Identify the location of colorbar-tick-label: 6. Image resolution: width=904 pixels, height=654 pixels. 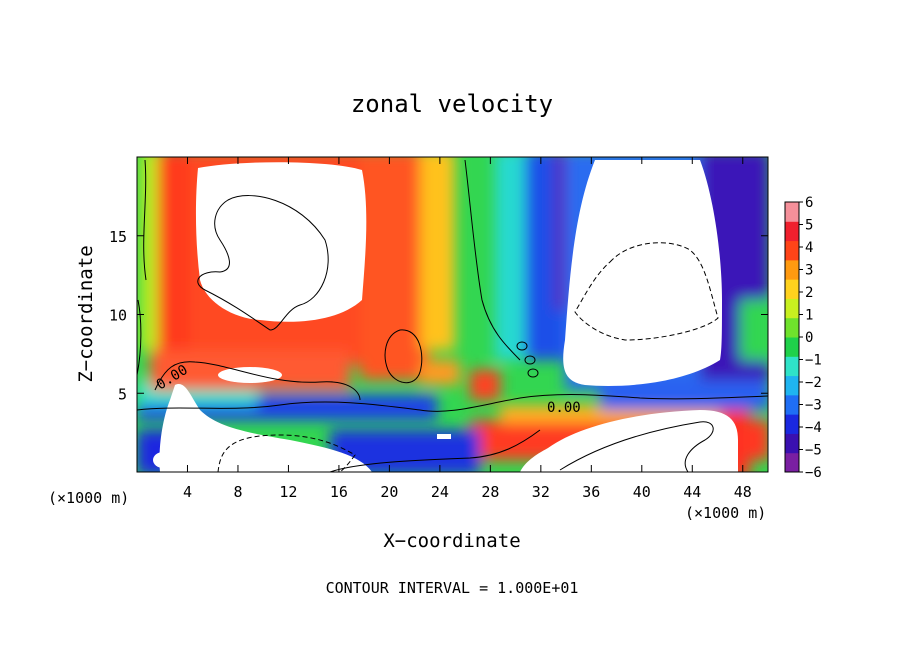
(809, 203).